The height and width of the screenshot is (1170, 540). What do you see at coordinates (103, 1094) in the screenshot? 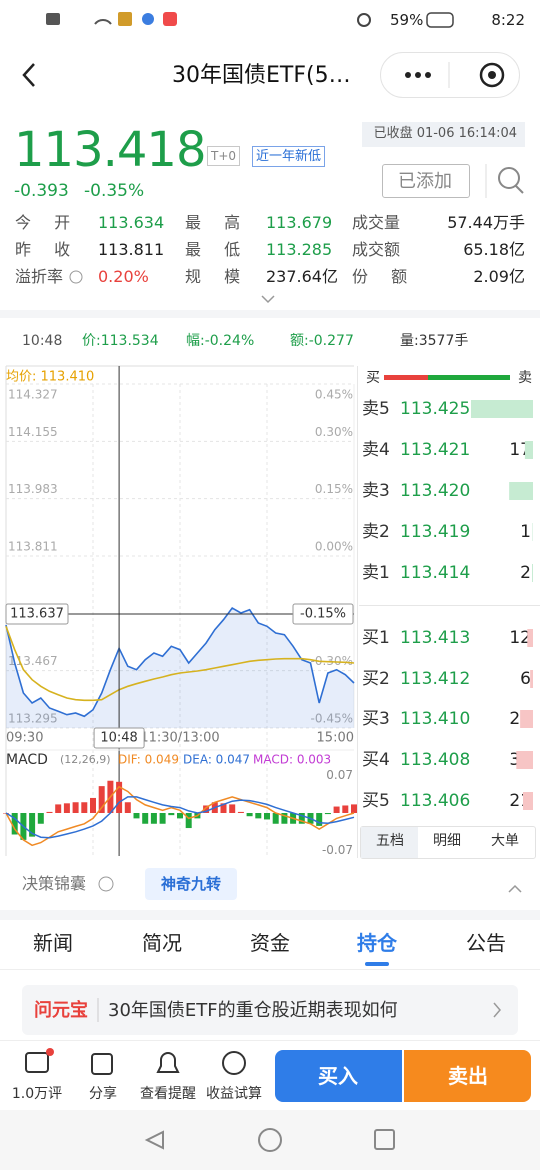
I see `action-label: 分享` at bounding box center [103, 1094].